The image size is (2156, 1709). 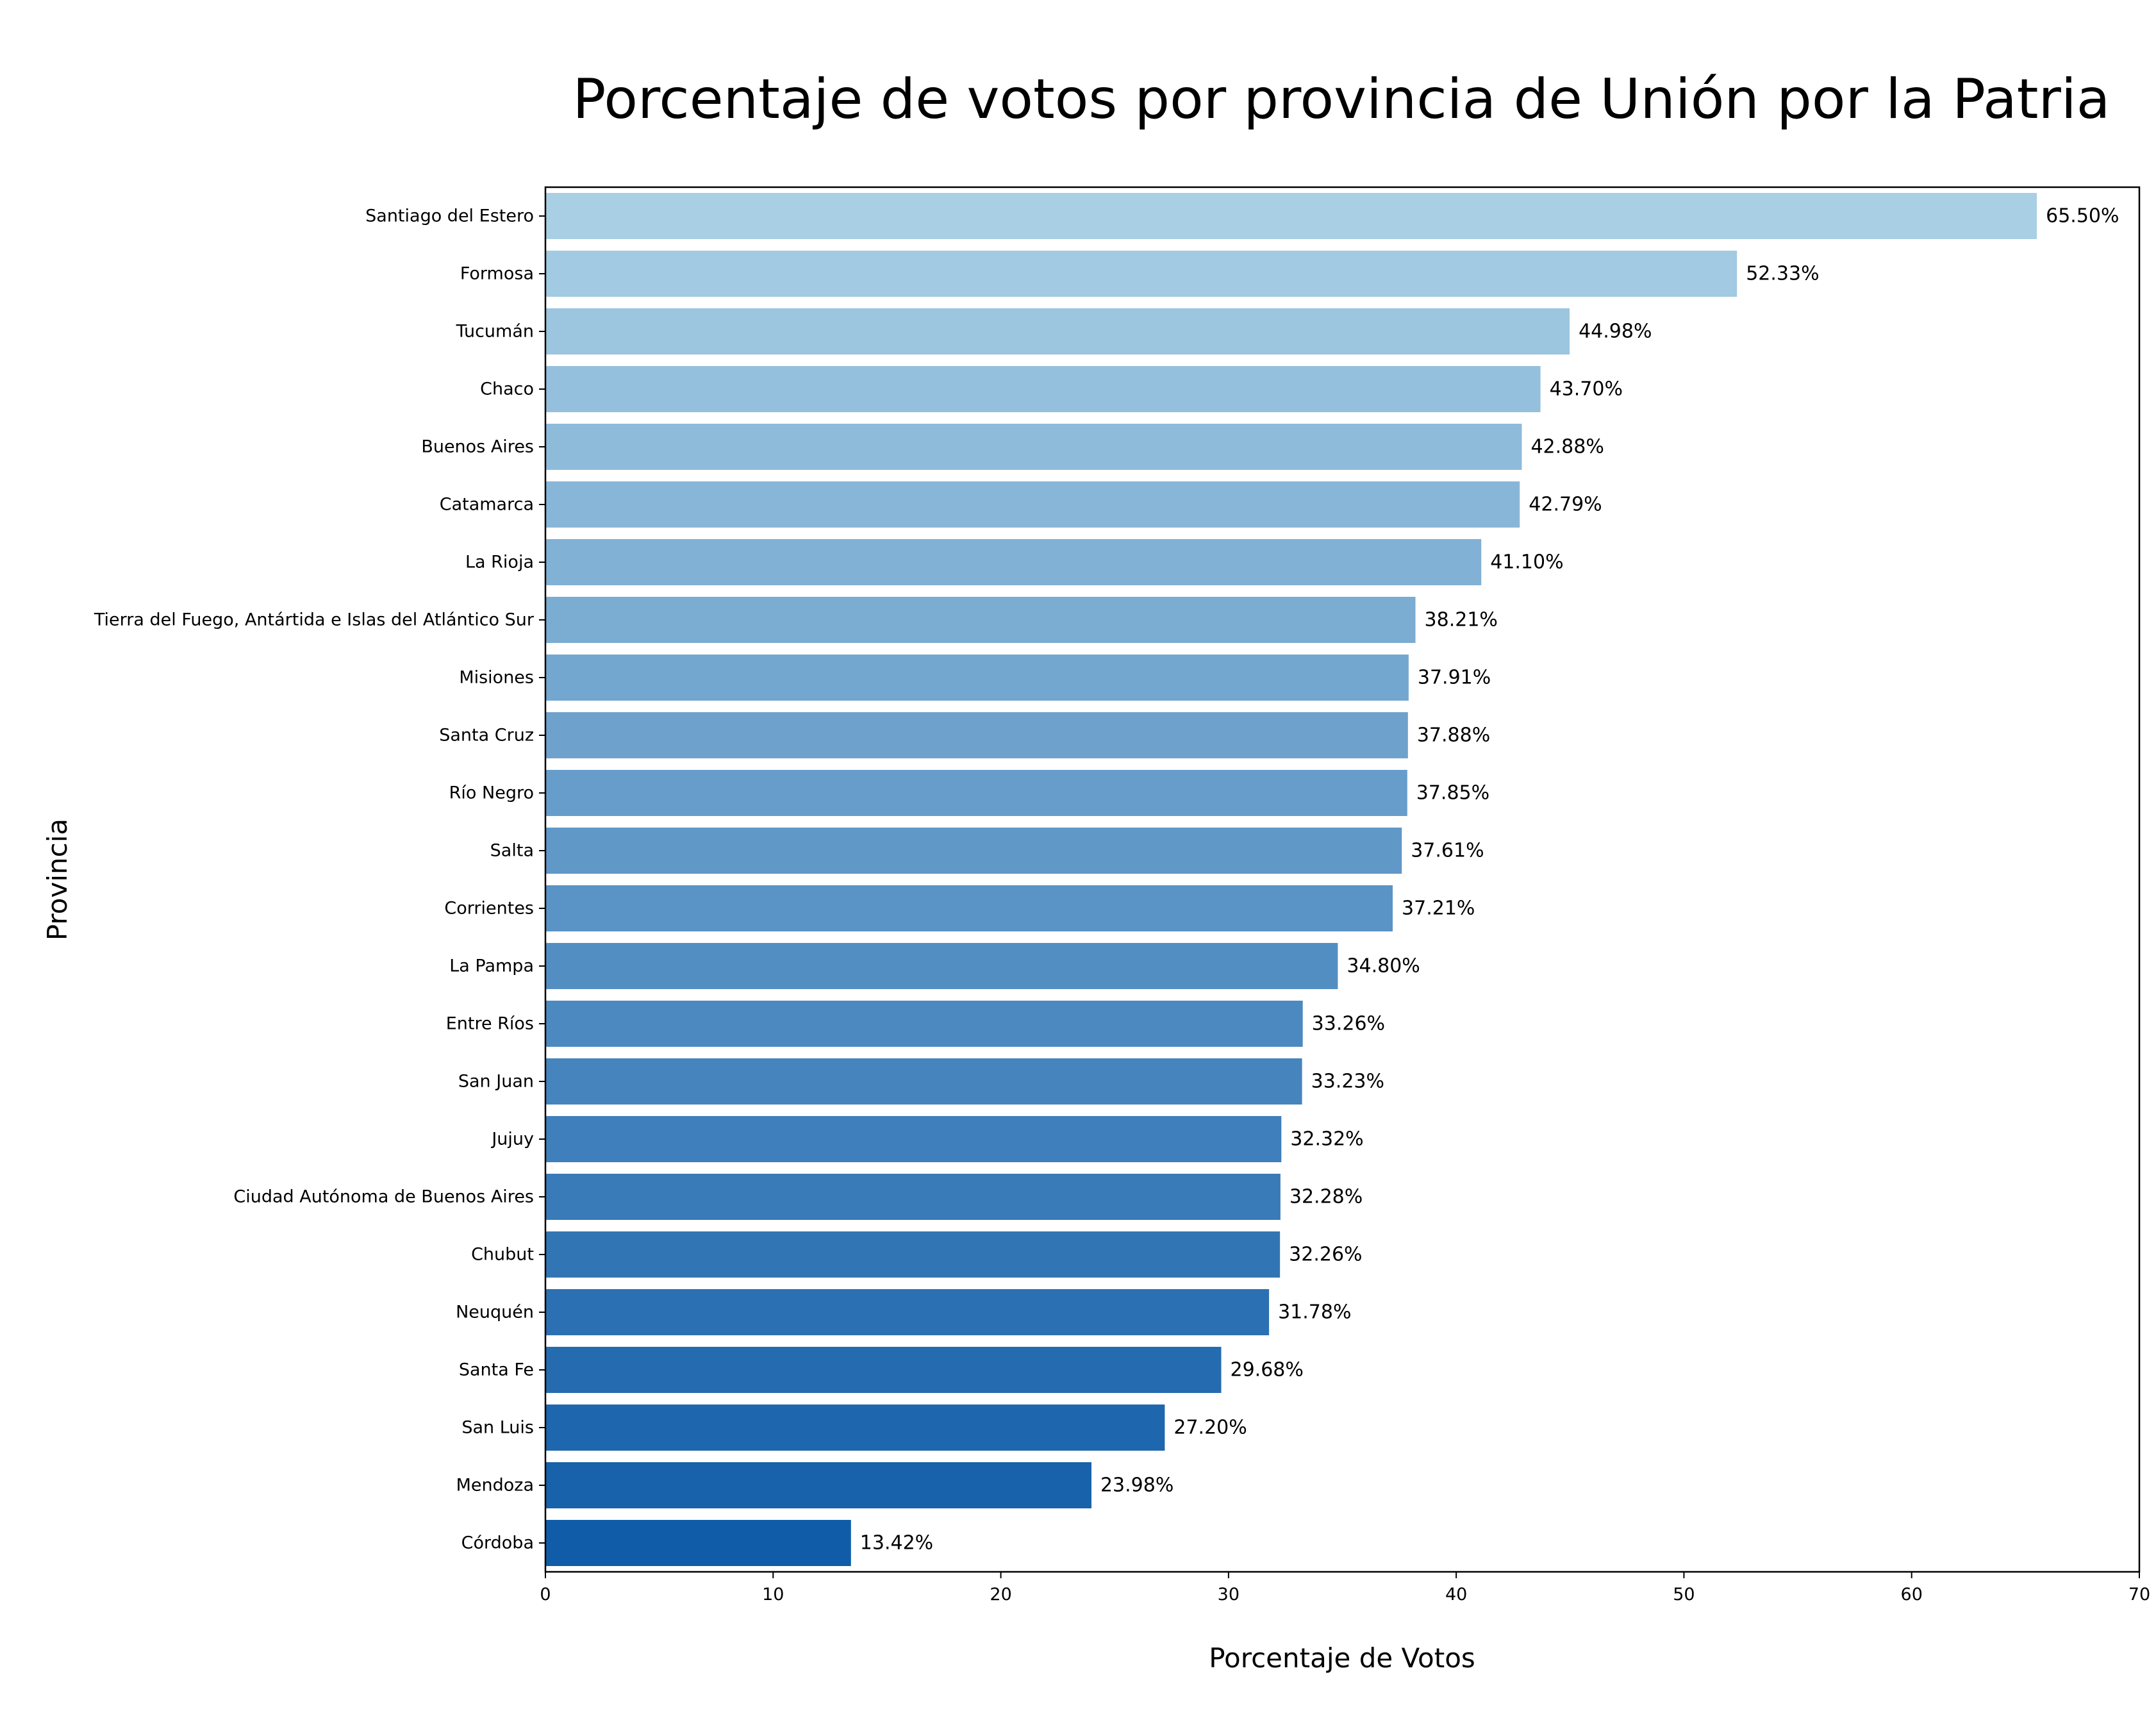 I want to click on x-tick-label: 40, so click(x=1456, y=1595).